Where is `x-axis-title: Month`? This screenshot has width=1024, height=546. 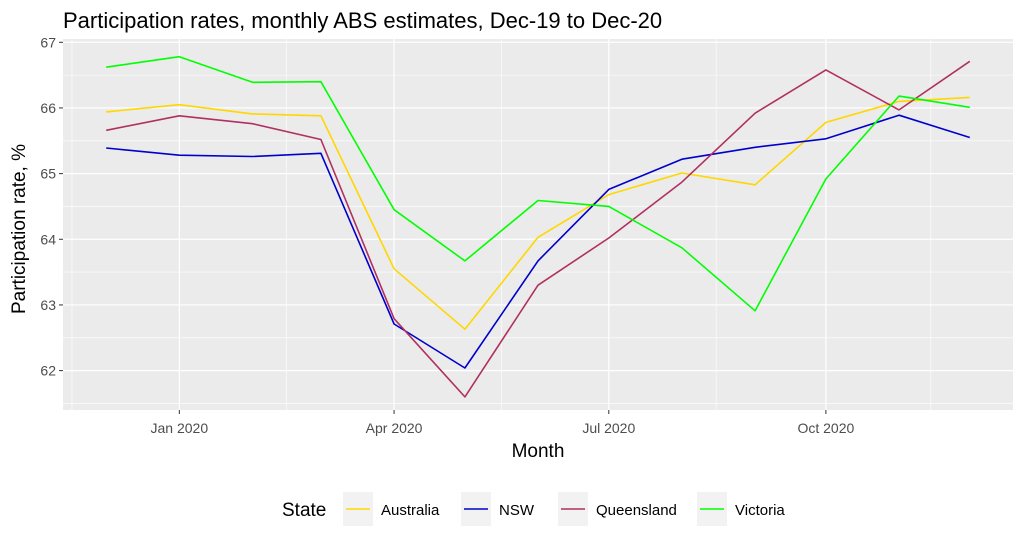
x-axis-title: Month is located at coordinates (538, 451).